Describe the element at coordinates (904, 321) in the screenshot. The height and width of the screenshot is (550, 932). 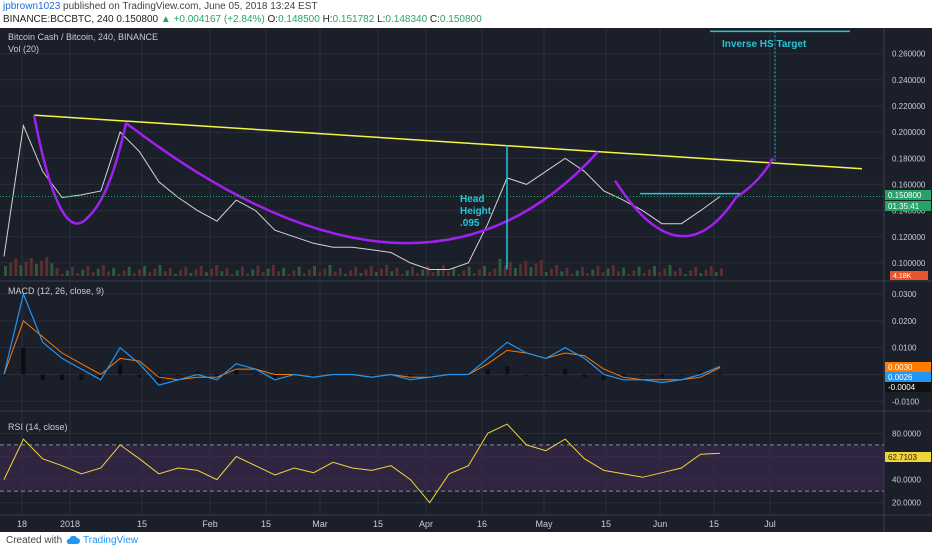
I see `macd-tick-label: 0.0200` at that location.